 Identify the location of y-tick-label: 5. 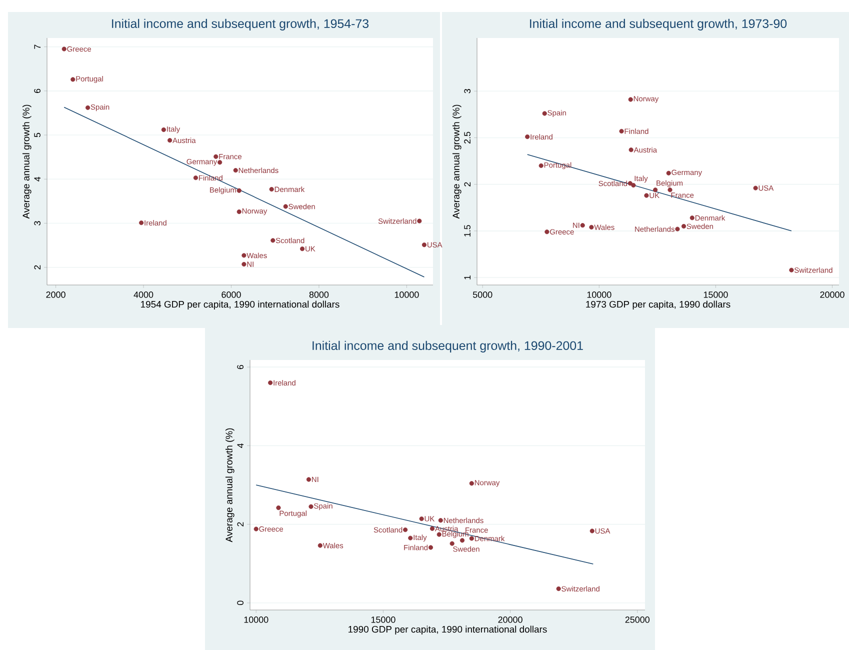
(37, 135).